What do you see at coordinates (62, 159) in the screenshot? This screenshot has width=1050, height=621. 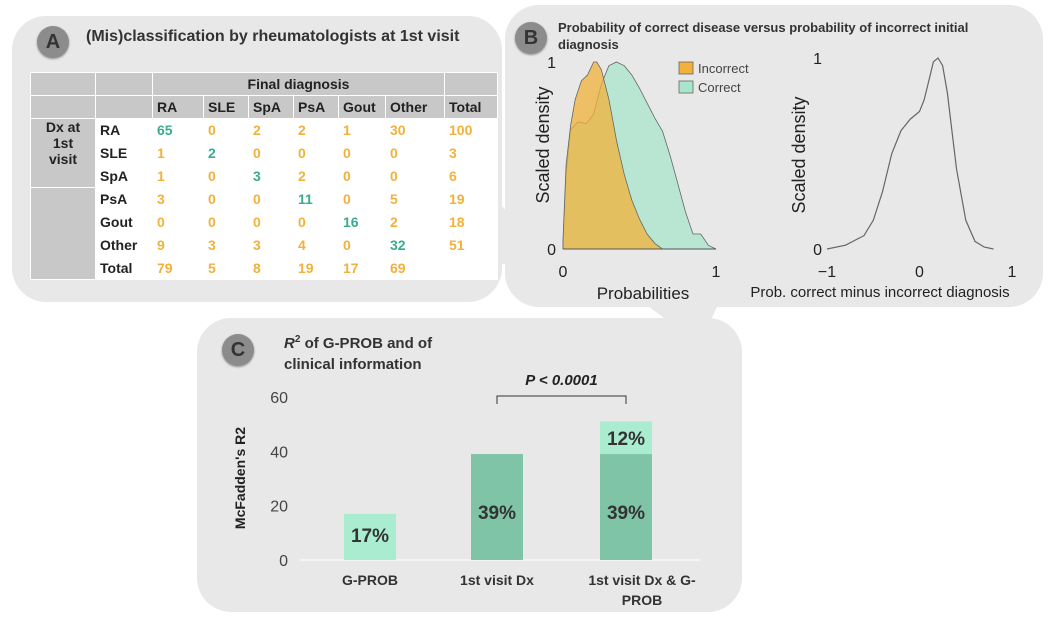 I see `row-group-header-line: visit` at bounding box center [62, 159].